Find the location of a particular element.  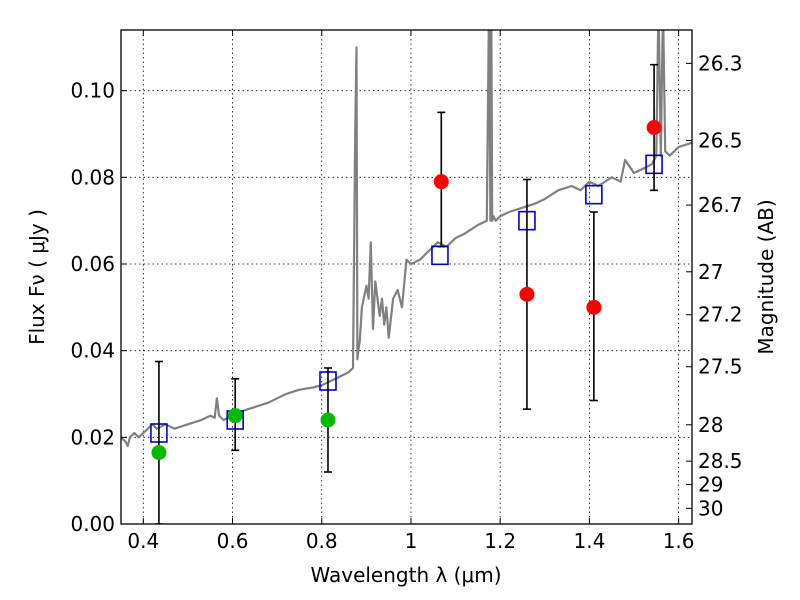

y-tick-label: 0.00 is located at coordinates (92, 524).